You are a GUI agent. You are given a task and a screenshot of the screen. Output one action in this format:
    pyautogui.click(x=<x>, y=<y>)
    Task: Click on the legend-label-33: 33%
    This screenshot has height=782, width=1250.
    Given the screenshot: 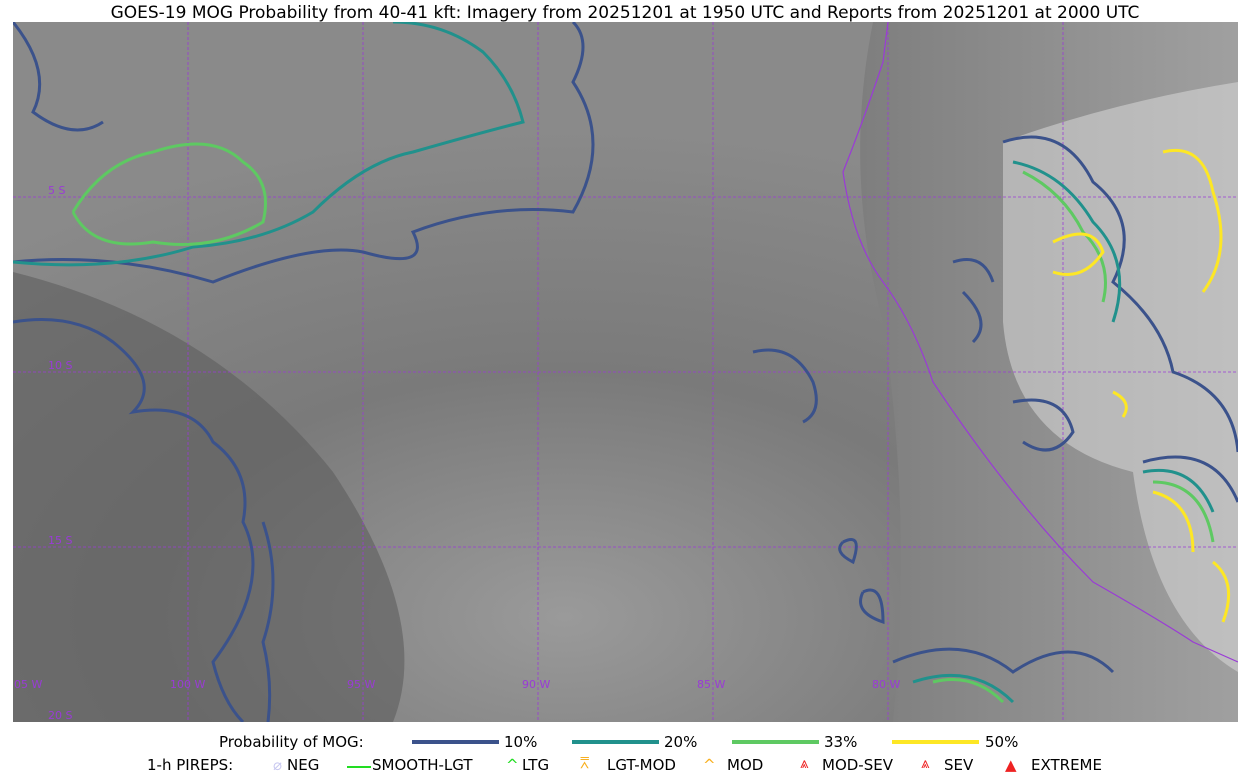 What is the action you would take?
    pyautogui.click(x=841, y=742)
    